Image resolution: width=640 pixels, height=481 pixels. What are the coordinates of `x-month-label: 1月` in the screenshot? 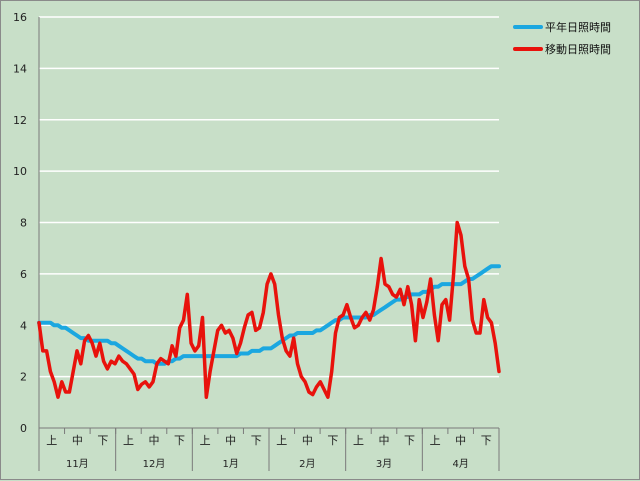 It's located at (230, 464).